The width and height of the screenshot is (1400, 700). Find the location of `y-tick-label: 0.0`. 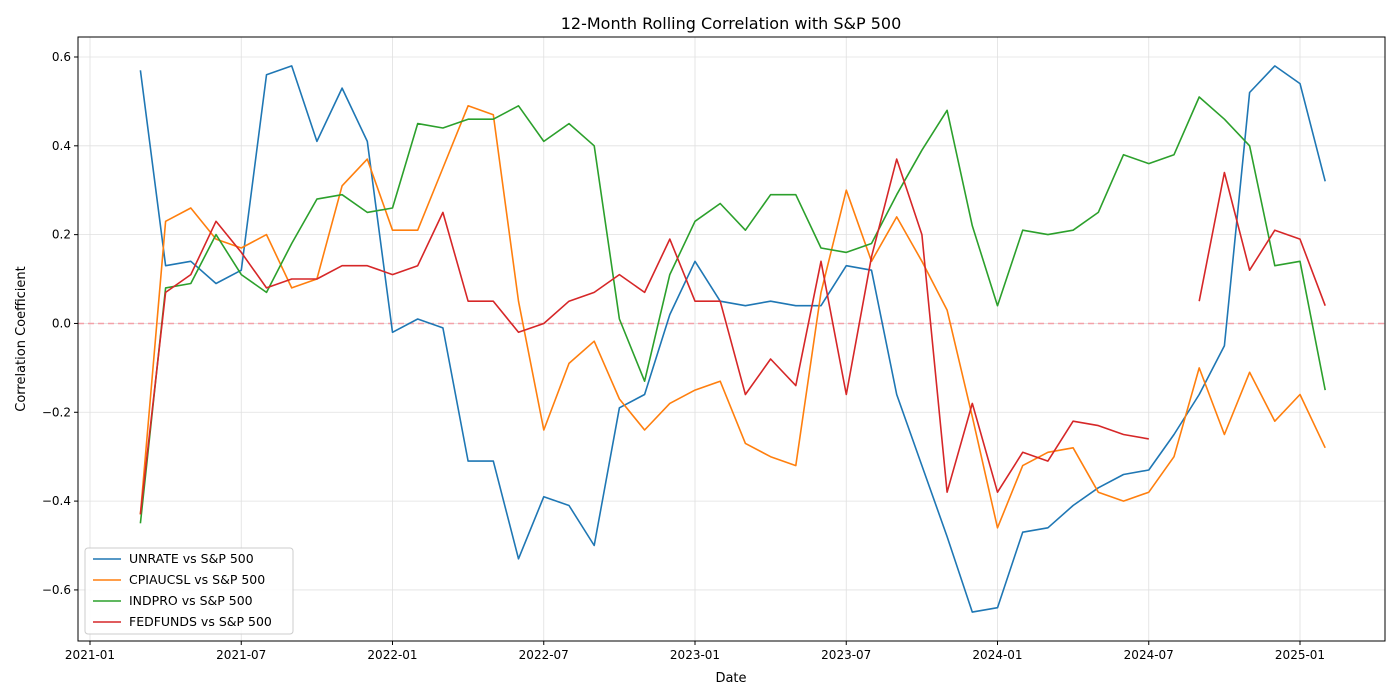

y-tick-label: 0.0 is located at coordinates (61, 323).